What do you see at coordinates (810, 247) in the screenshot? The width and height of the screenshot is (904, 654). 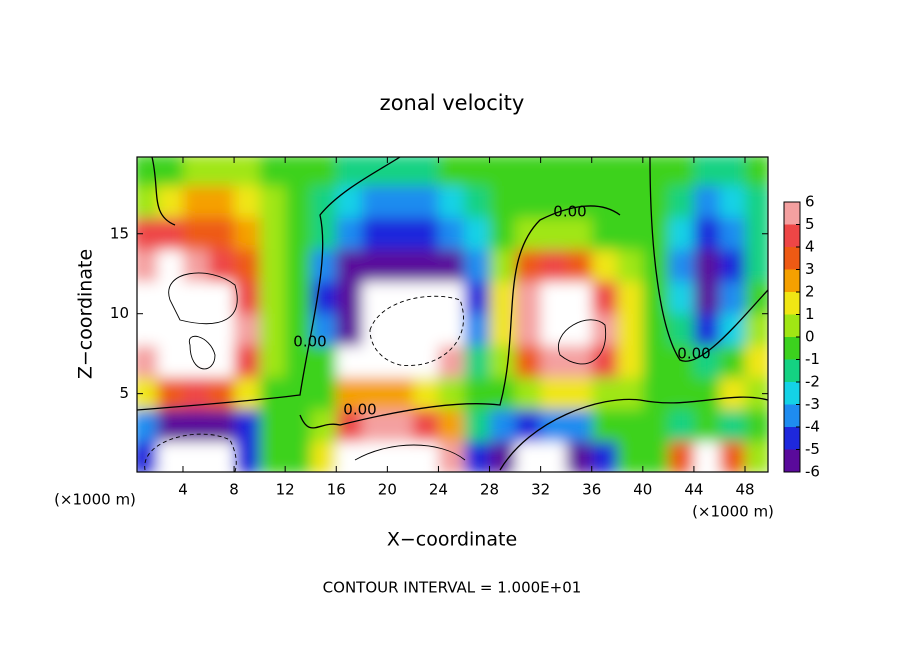 I see `colorbar-tick-label: 4` at bounding box center [810, 247].